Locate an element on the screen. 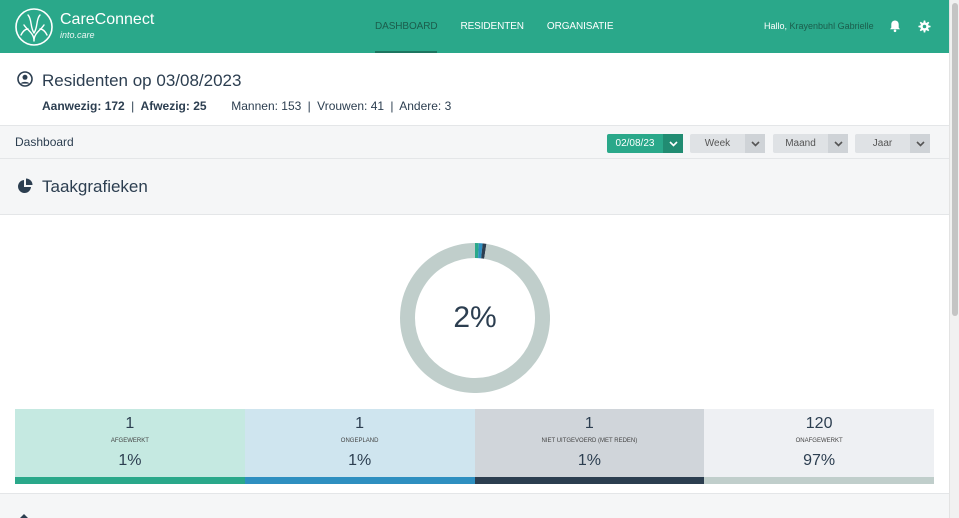 This screenshot has width=959, height=518. date-select: 02/08/23 is located at coordinates (645, 143).